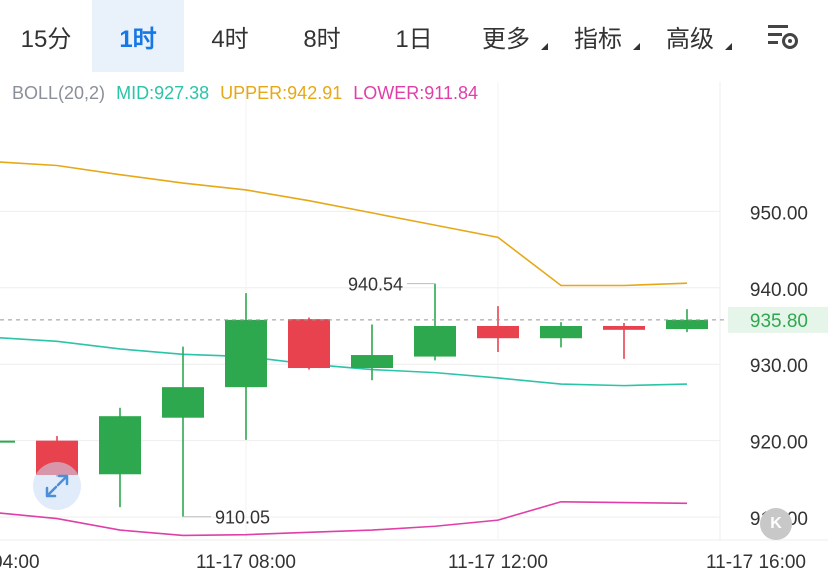  What do you see at coordinates (779, 366) in the screenshot?
I see `y-tick-label: 930.00` at bounding box center [779, 366].